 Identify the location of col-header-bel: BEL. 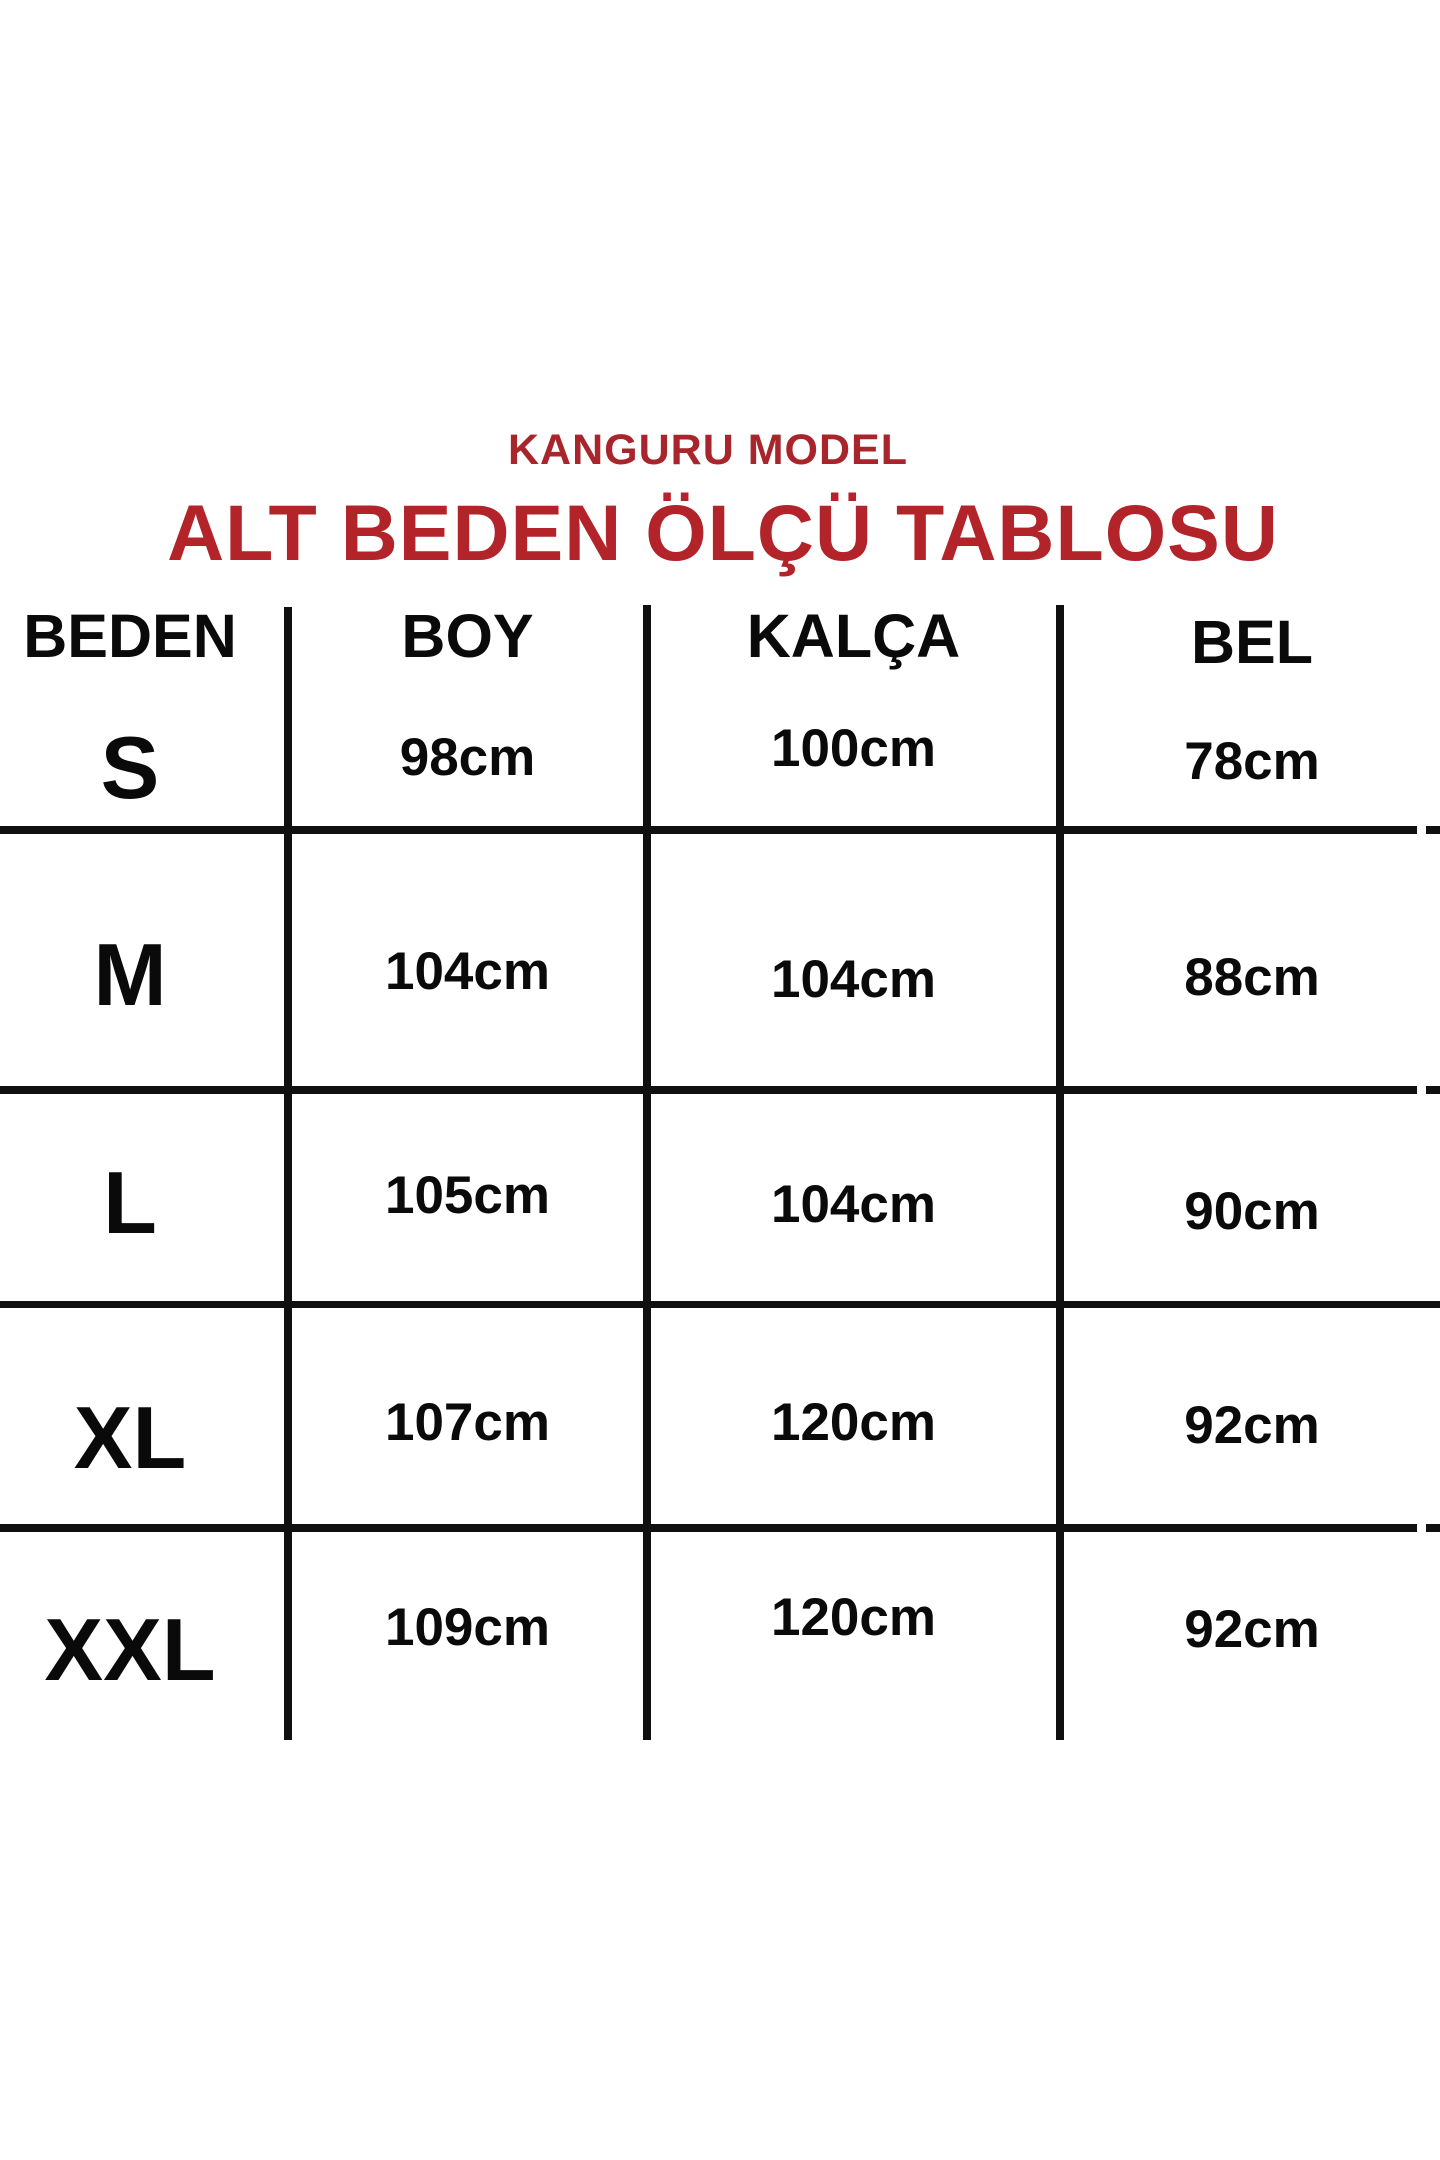
(1252, 642).